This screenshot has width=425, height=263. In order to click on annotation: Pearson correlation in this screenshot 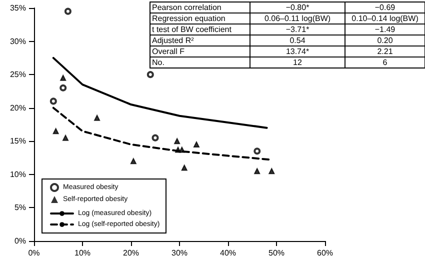, I will do `click(187, 7)`.